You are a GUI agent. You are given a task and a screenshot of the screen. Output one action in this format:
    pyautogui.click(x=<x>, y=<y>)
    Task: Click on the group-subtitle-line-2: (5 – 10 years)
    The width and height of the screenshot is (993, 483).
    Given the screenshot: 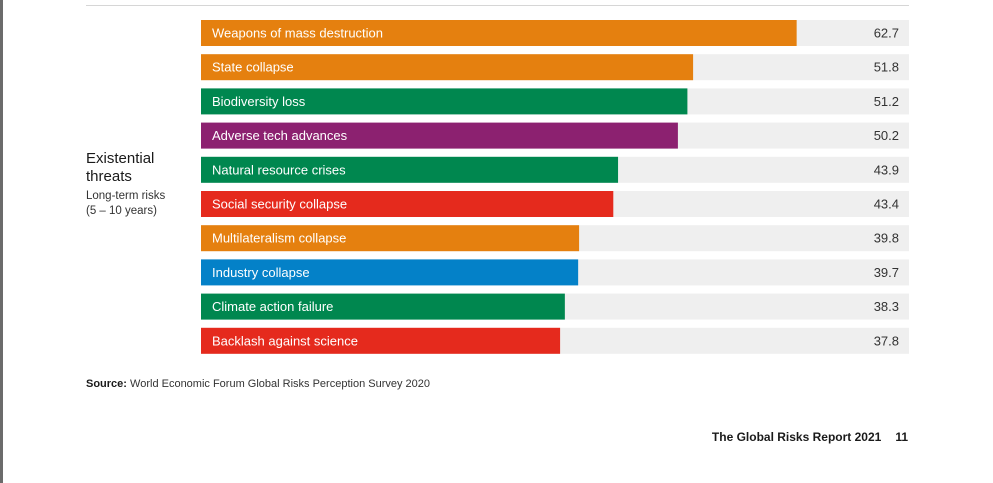 What is the action you would take?
    pyautogui.click(x=121, y=211)
    